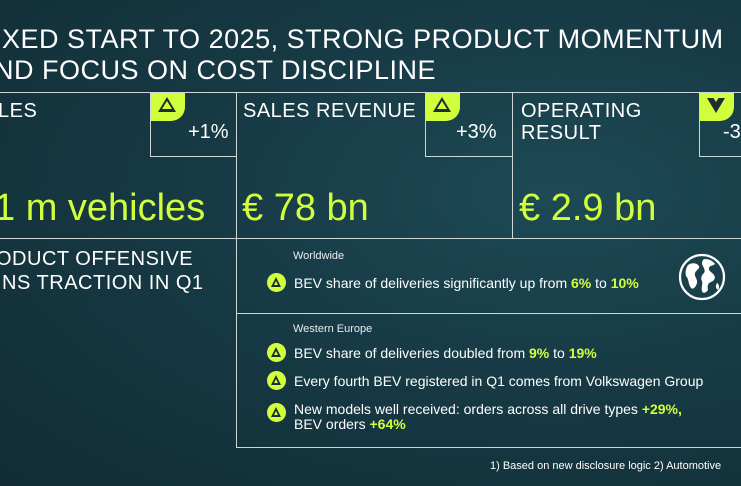 Image resolution: width=741 pixels, height=486 pixels. What do you see at coordinates (208, 132) in the screenshot?
I see `kpi-delta: +1%` at bounding box center [208, 132].